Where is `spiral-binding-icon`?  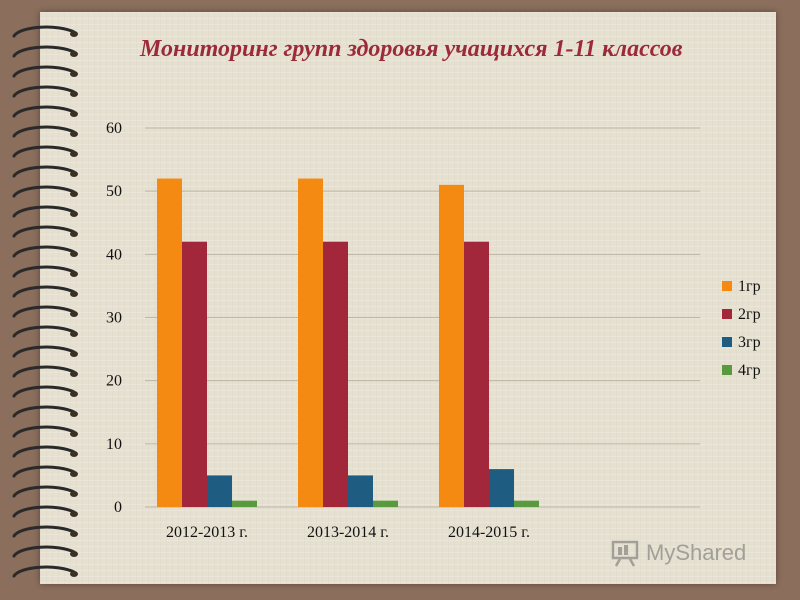 spiral-binding-icon is located at coordinates (45, 301).